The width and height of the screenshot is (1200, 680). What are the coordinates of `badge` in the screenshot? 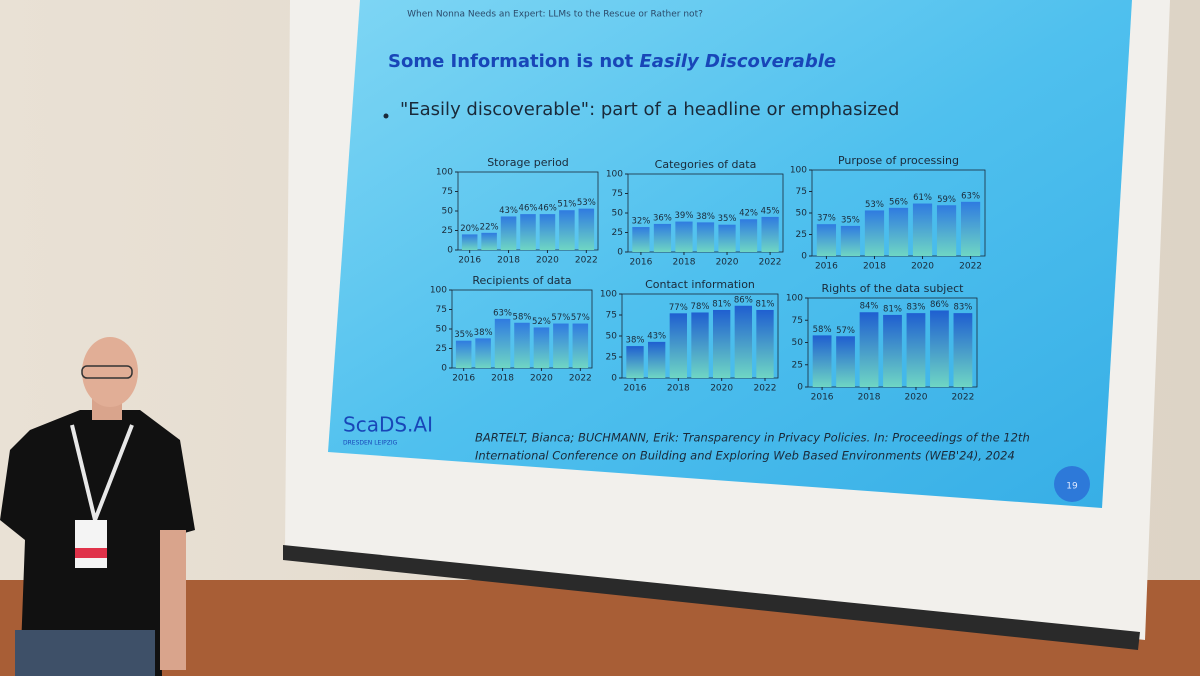 It's located at (91, 544).